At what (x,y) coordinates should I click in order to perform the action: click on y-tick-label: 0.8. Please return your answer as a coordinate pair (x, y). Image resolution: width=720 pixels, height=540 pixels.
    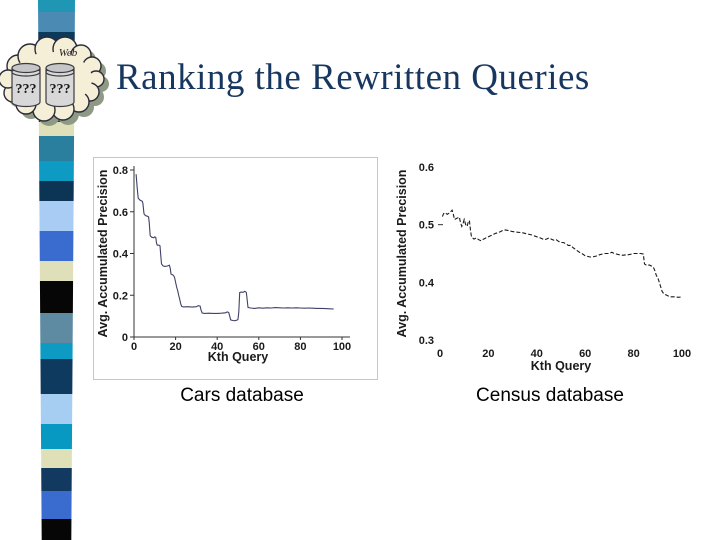
    Looking at the image, I should click on (120, 171).